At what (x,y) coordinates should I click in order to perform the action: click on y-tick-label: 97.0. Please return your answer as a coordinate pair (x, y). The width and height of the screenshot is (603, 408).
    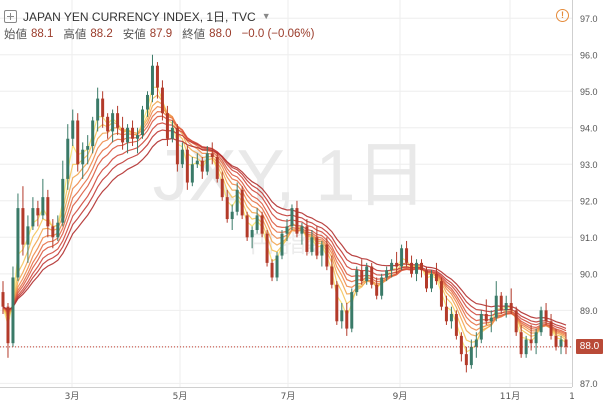
    Looking at the image, I should click on (589, 19).